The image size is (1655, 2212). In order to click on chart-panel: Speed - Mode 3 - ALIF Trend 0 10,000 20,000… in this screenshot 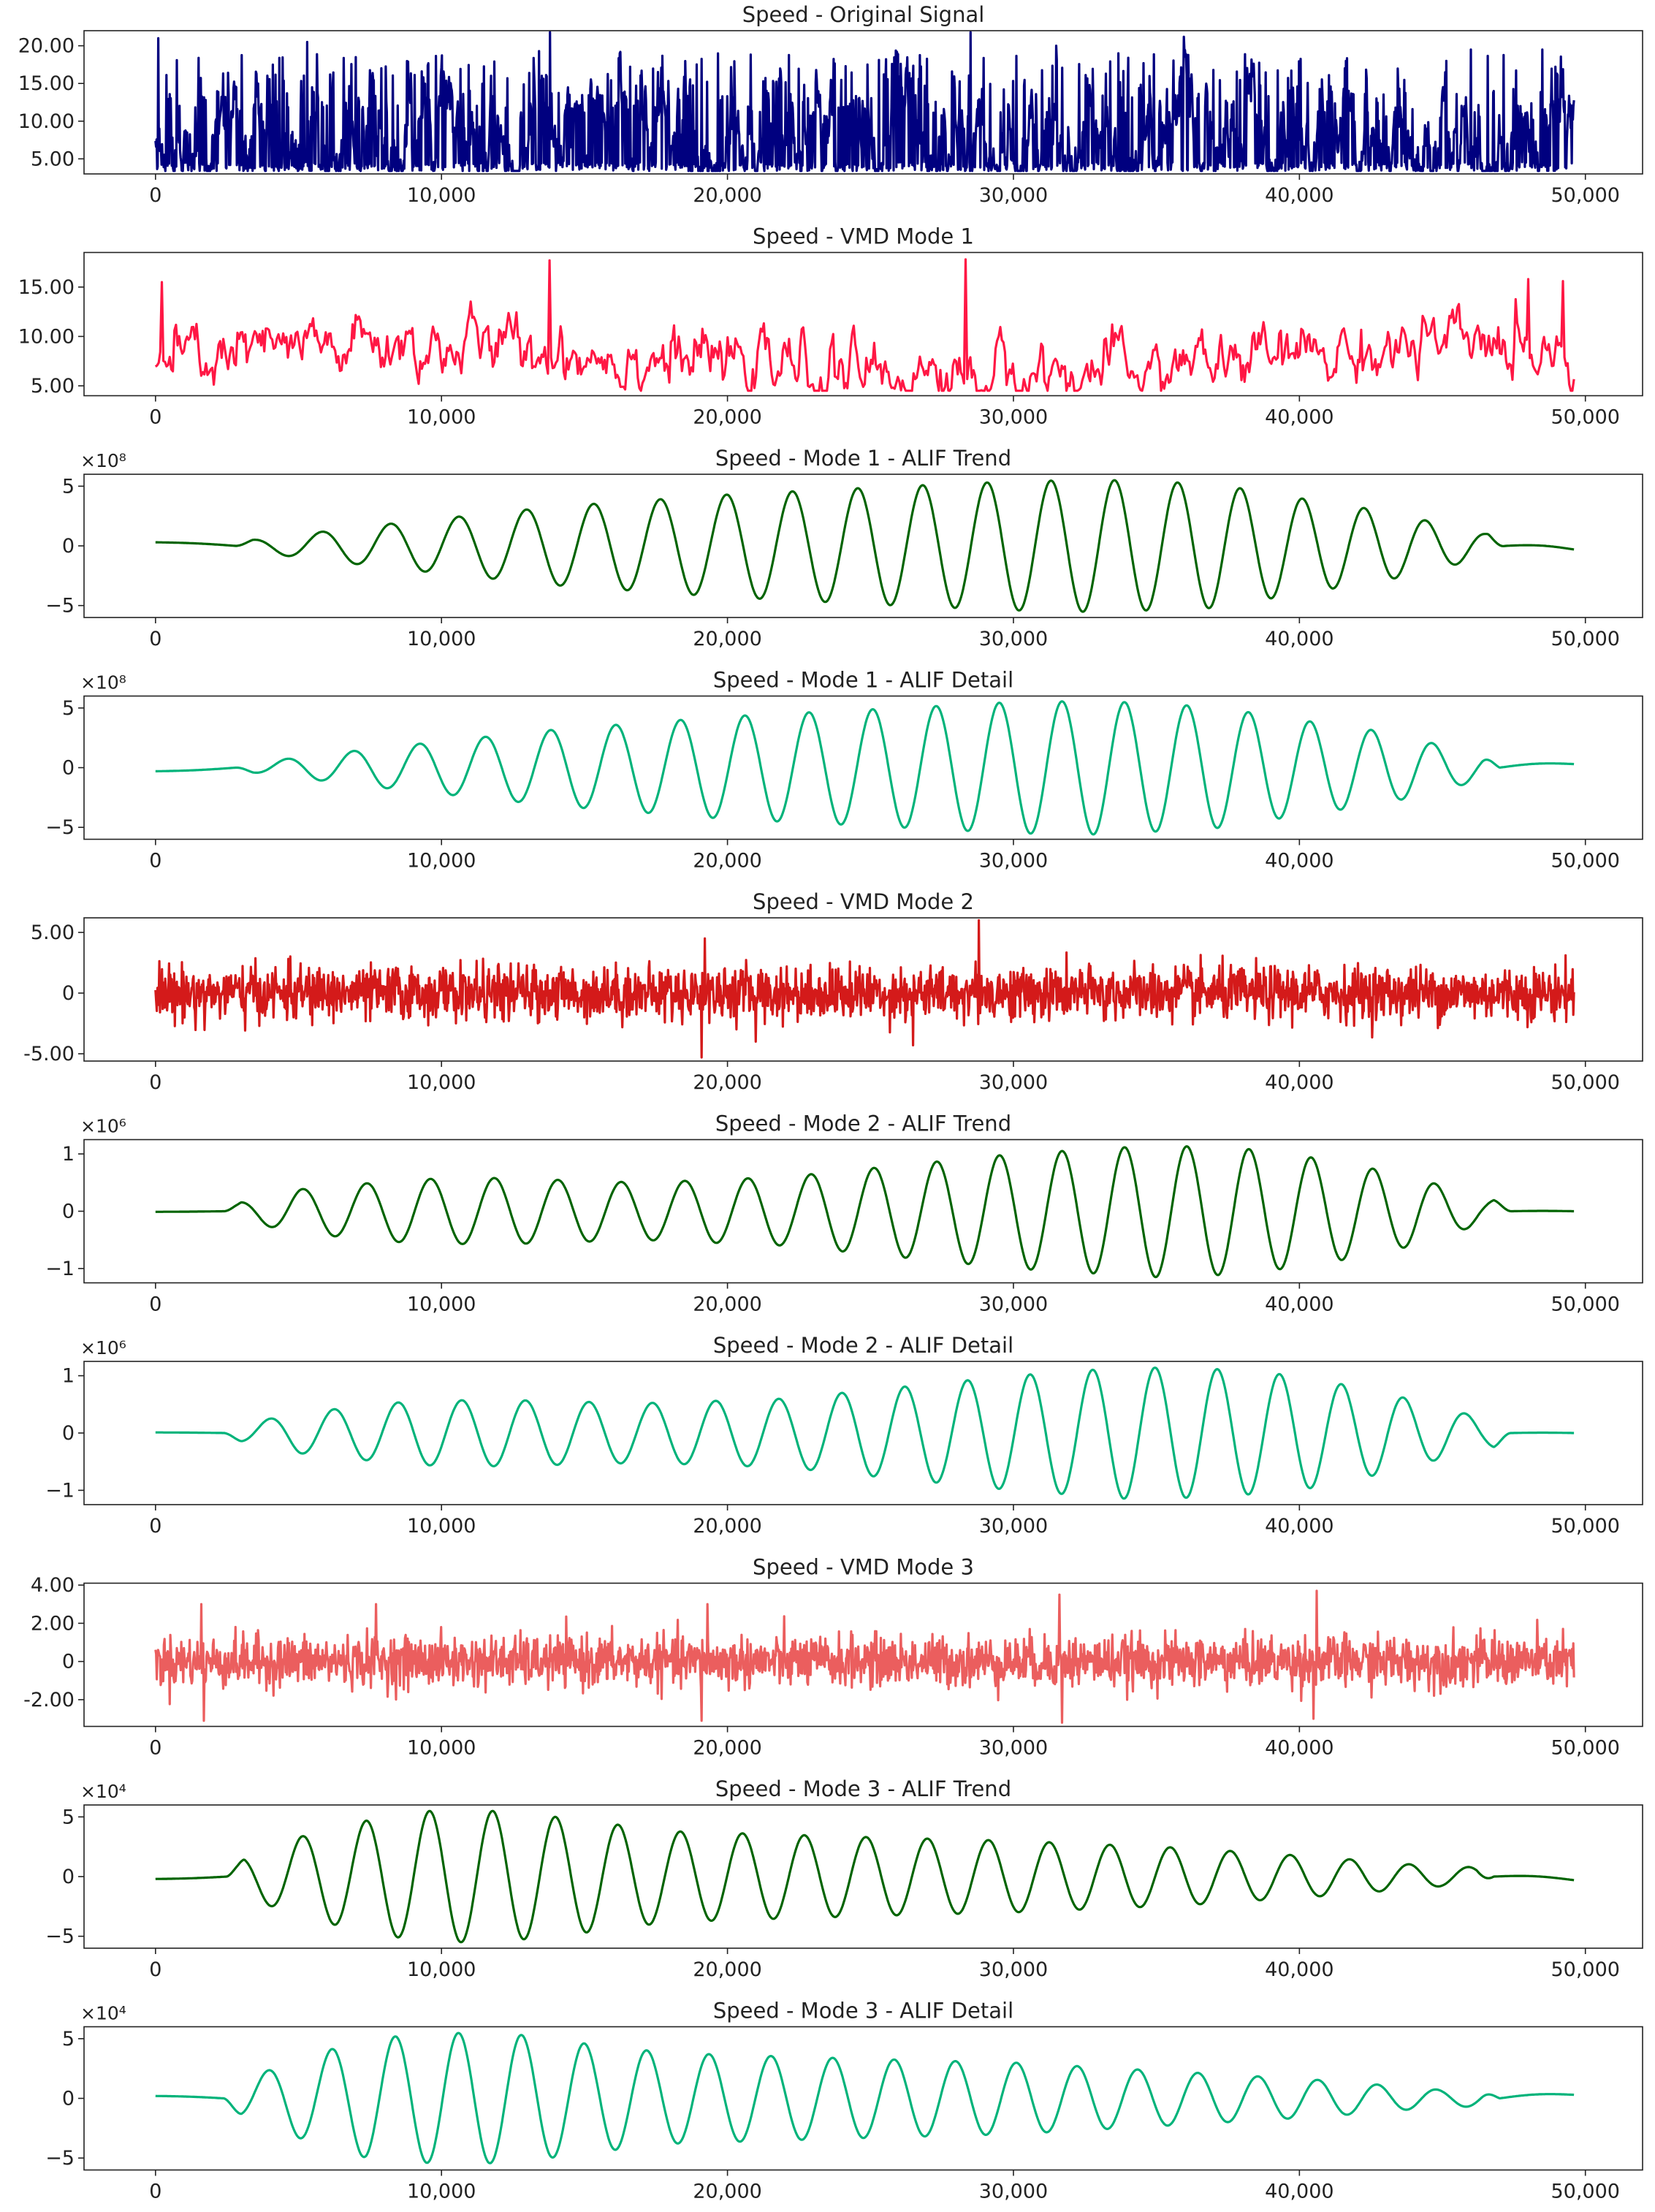, I will do `click(844, 1879)`.